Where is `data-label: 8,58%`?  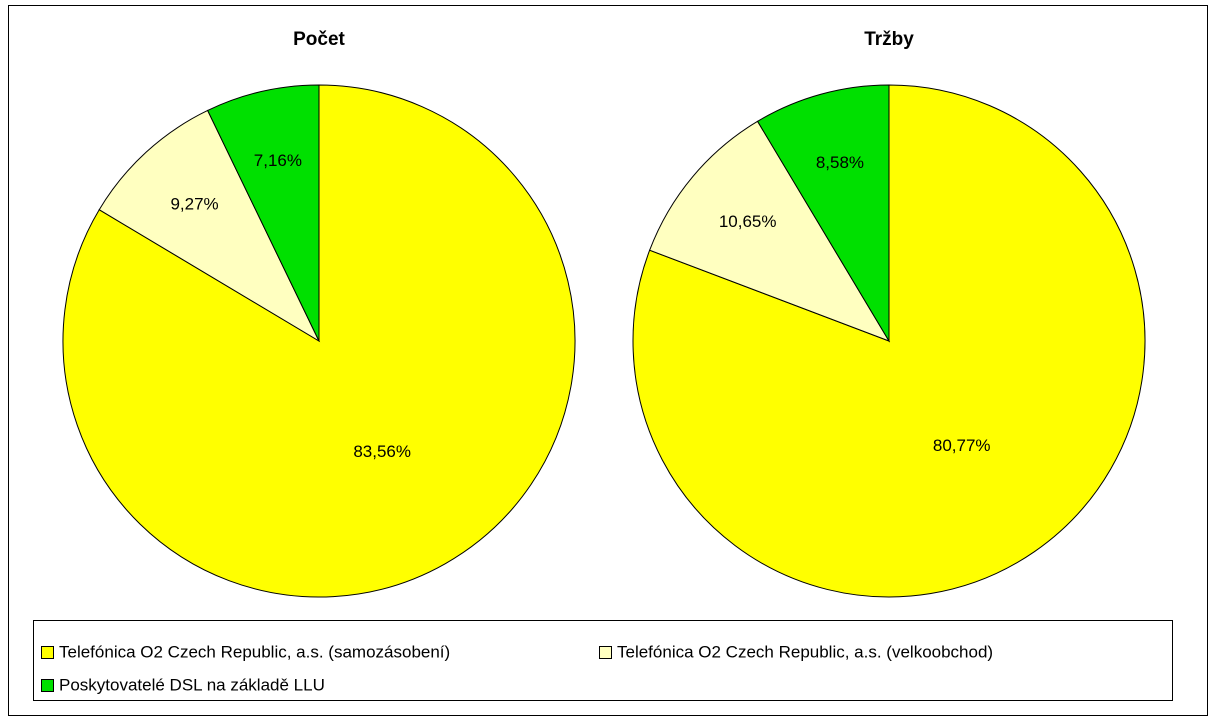 data-label: 8,58% is located at coordinates (840, 162).